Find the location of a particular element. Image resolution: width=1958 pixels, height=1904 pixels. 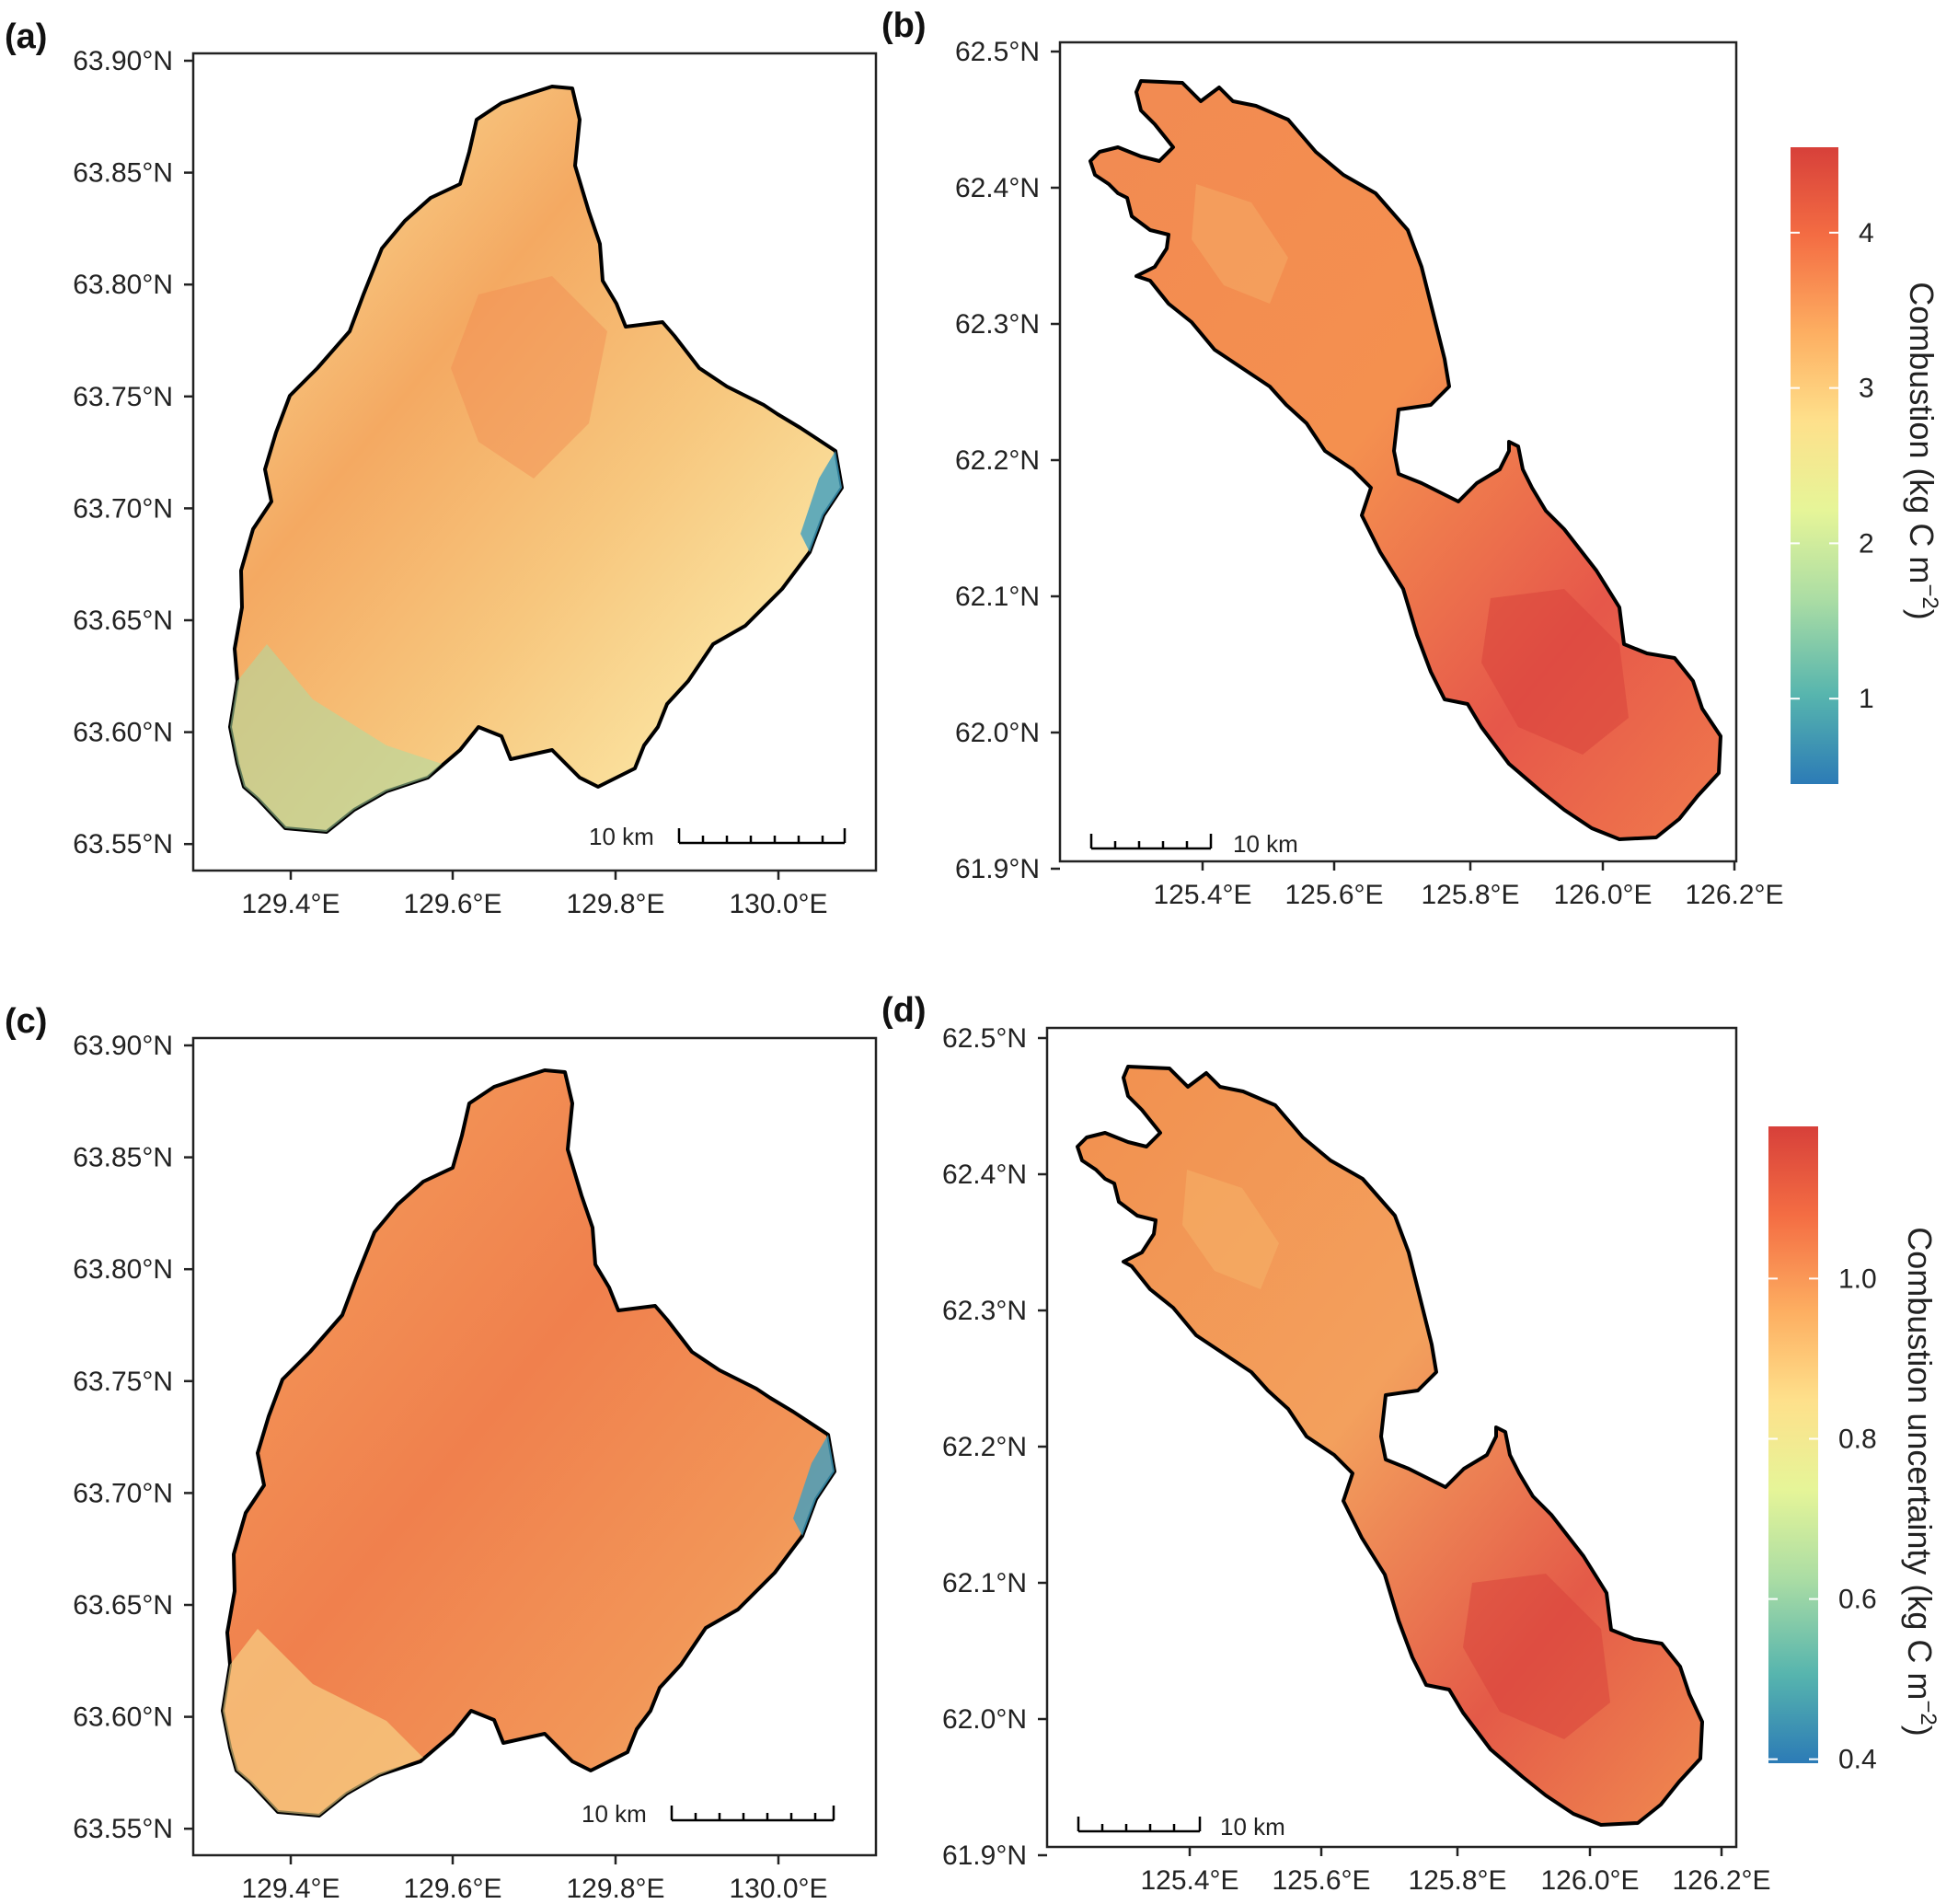

panel-d-label: (d) is located at coordinates (904, 1010).